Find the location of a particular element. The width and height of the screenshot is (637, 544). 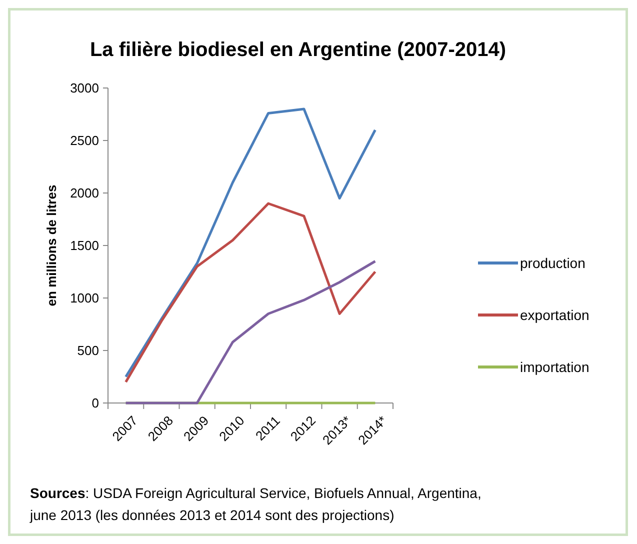

y-tick-label: 3000 is located at coordinates (84, 88).